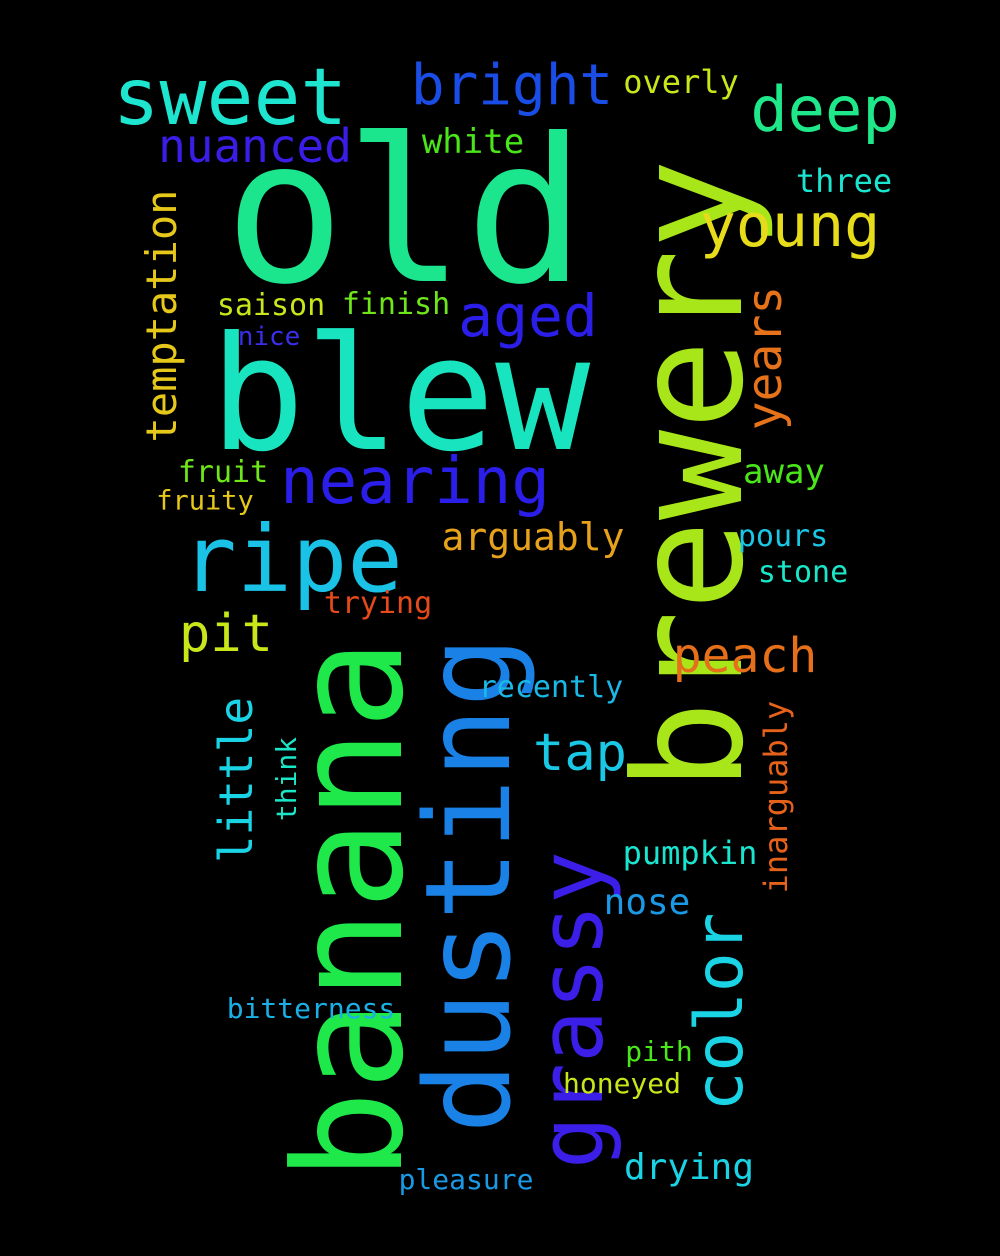 This screenshot has width=1000, height=1256. What do you see at coordinates (528, 316) in the screenshot?
I see `word-aged: aged` at bounding box center [528, 316].